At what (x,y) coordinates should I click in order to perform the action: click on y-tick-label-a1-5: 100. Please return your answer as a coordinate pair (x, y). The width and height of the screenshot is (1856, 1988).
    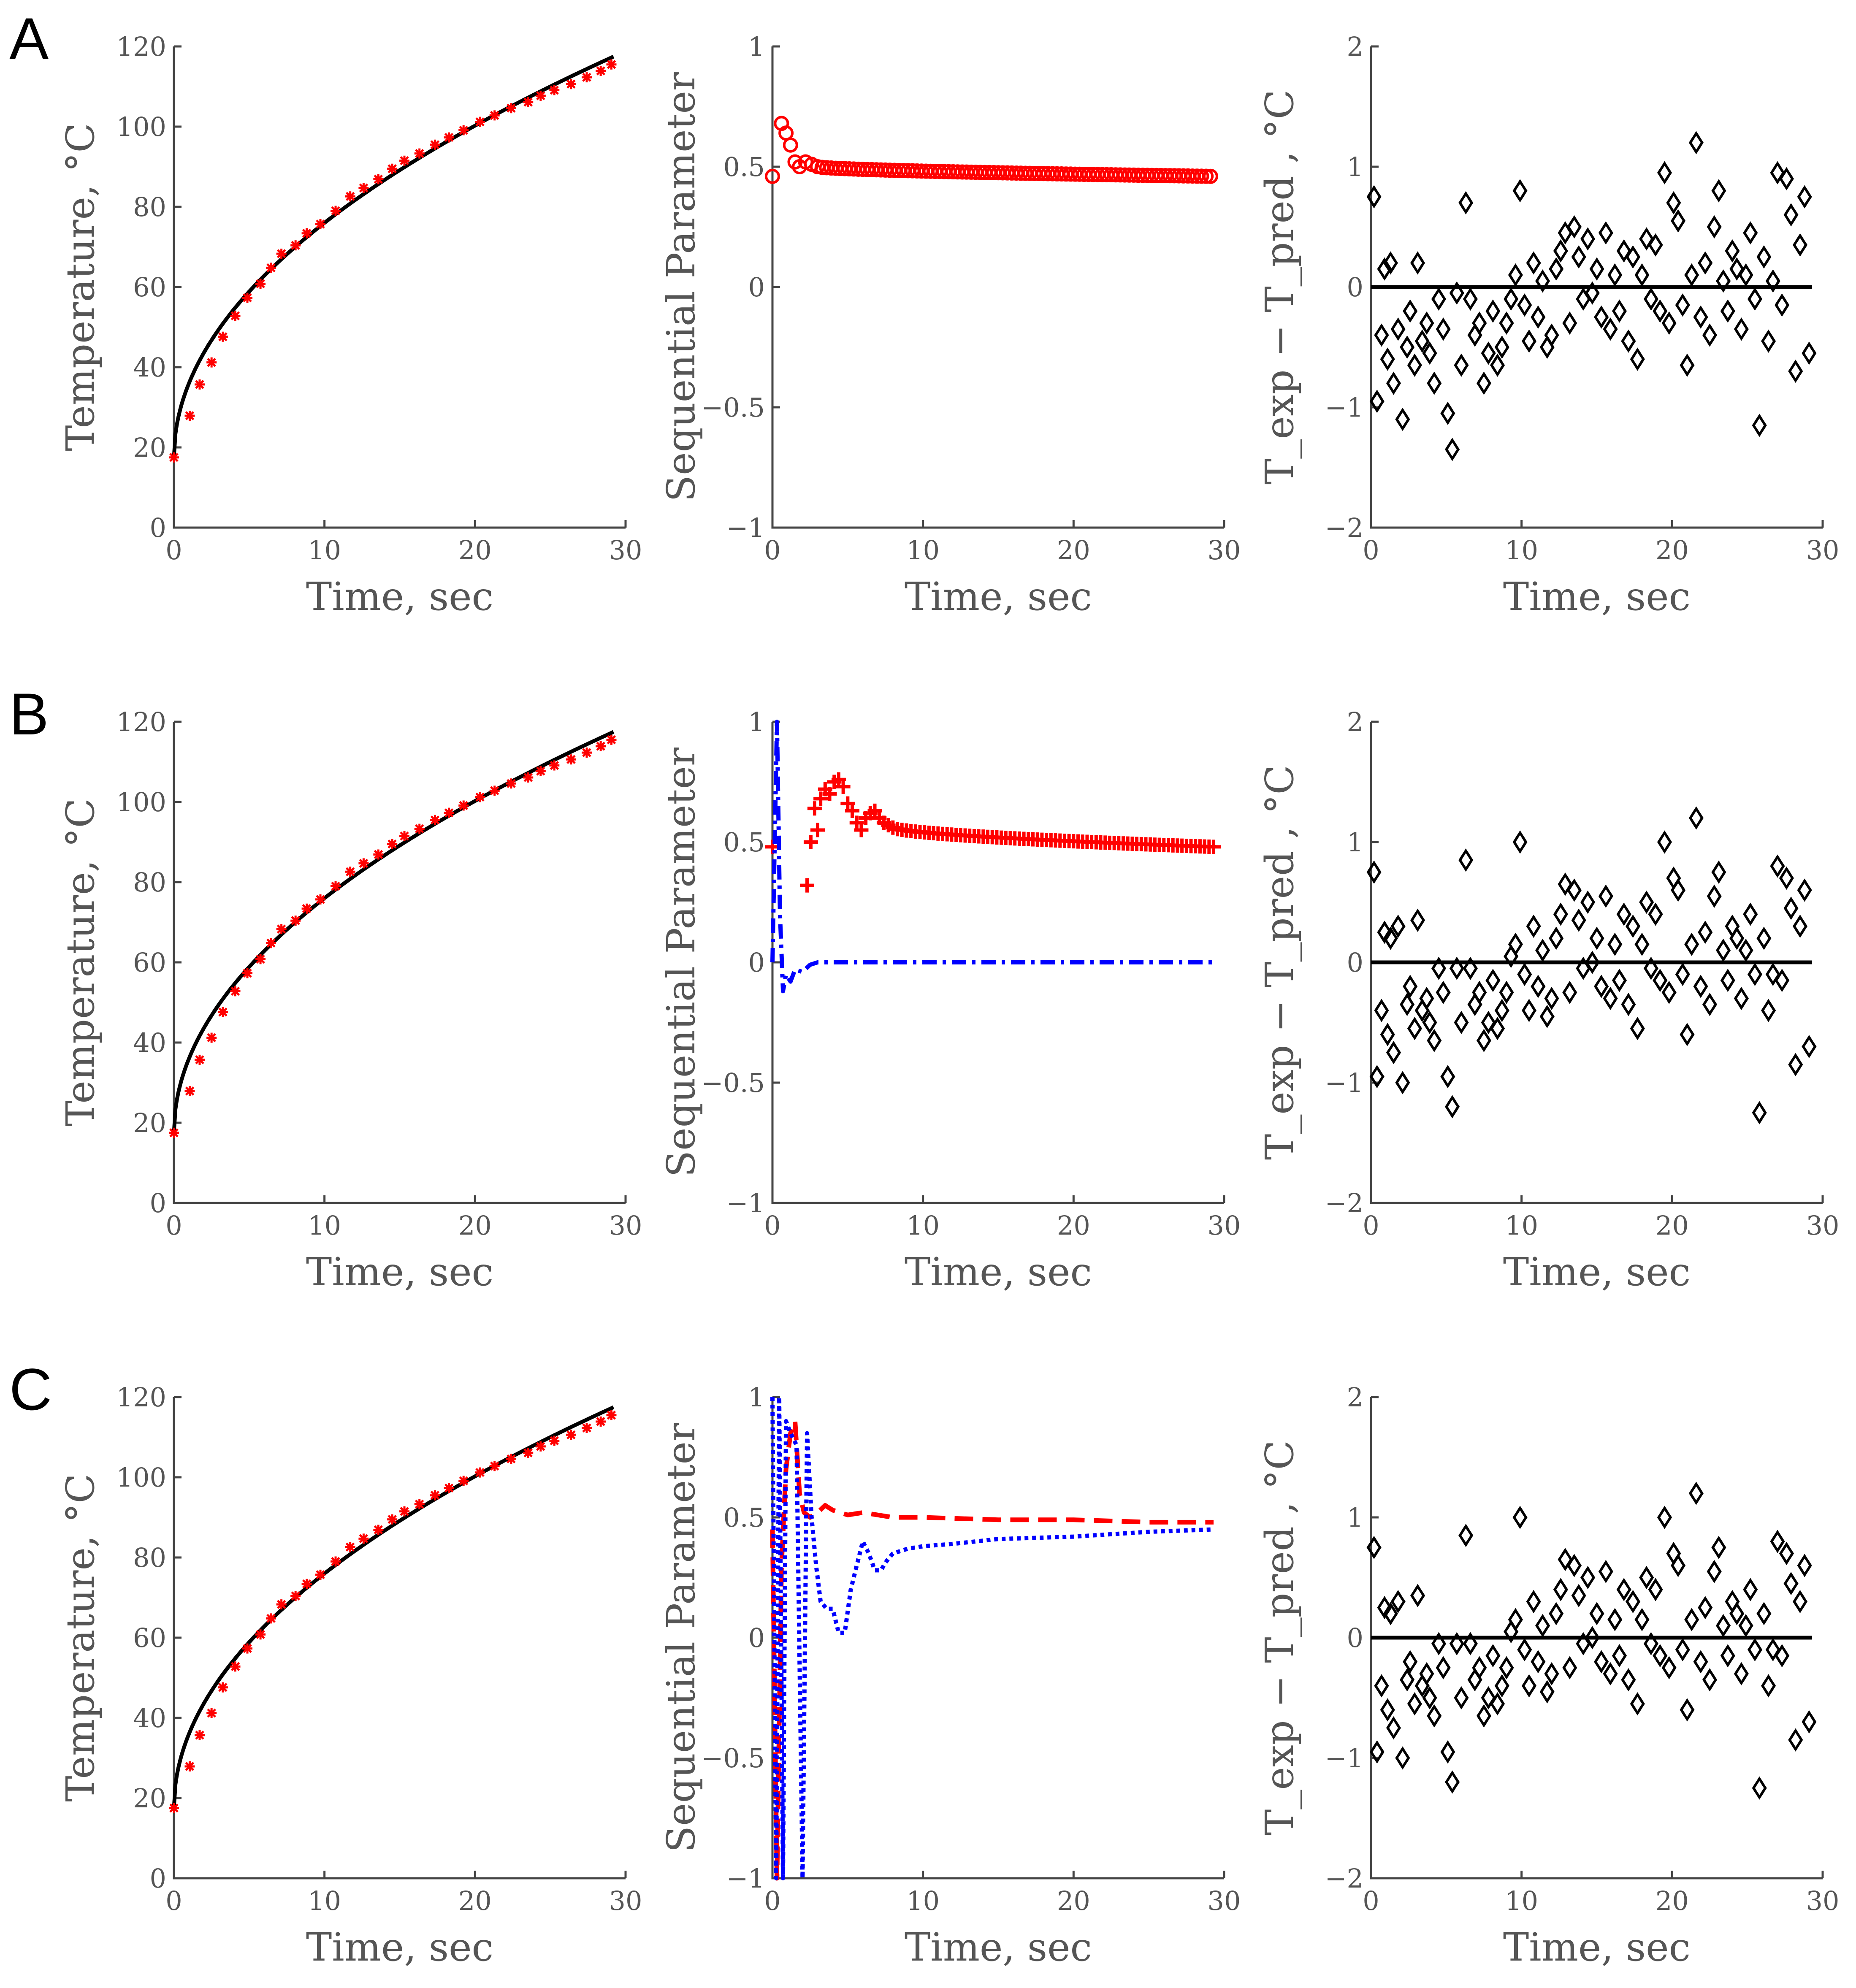
    Looking at the image, I should click on (141, 127).